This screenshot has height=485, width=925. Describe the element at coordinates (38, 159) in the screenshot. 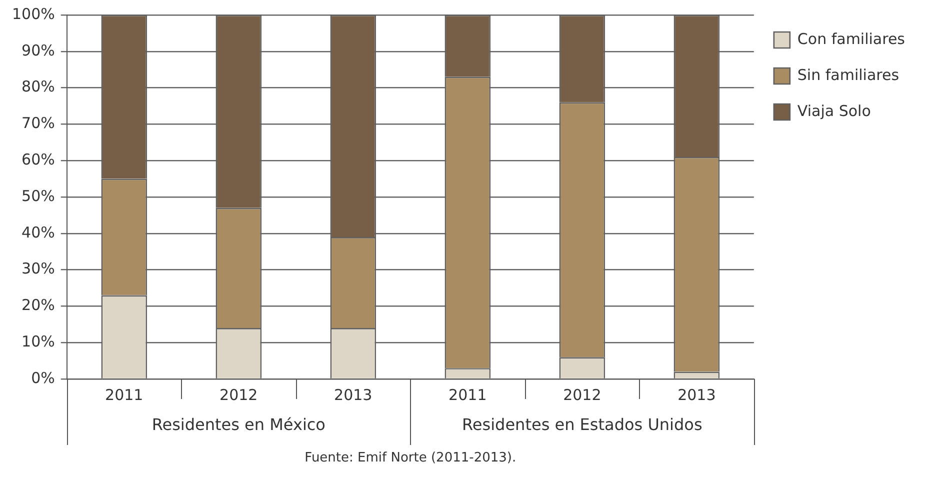

I see `y-tick-label: 60%` at that location.